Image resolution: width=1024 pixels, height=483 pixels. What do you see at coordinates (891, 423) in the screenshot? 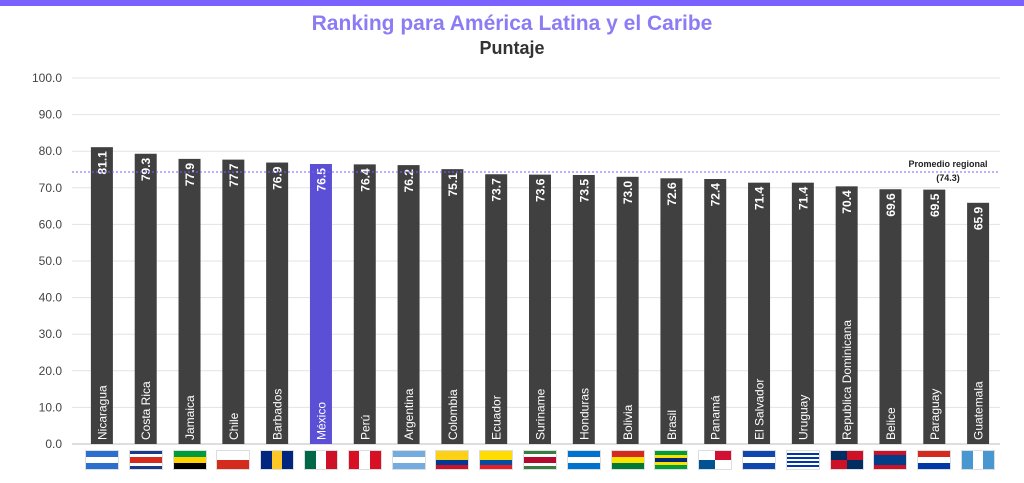
I see `category-label: Belice` at bounding box center [891, 423].